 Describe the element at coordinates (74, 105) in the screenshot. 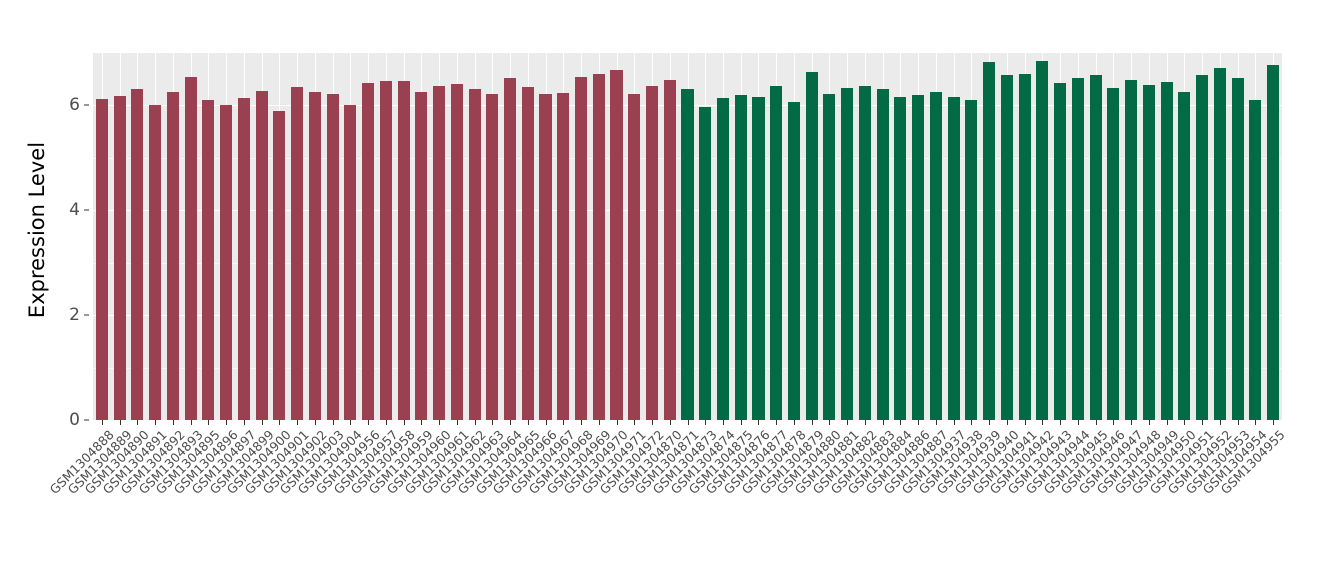

I see `y-tick-label: 6` at that location.